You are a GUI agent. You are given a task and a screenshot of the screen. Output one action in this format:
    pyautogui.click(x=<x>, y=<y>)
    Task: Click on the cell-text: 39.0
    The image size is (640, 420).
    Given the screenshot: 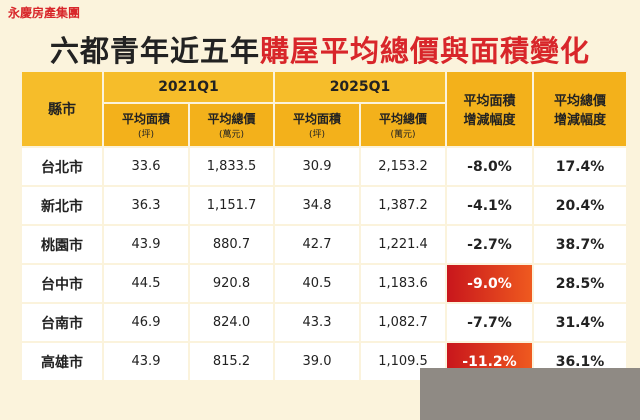 What is the action you would take?
    pyautogui.click(x=317, y=361)
    